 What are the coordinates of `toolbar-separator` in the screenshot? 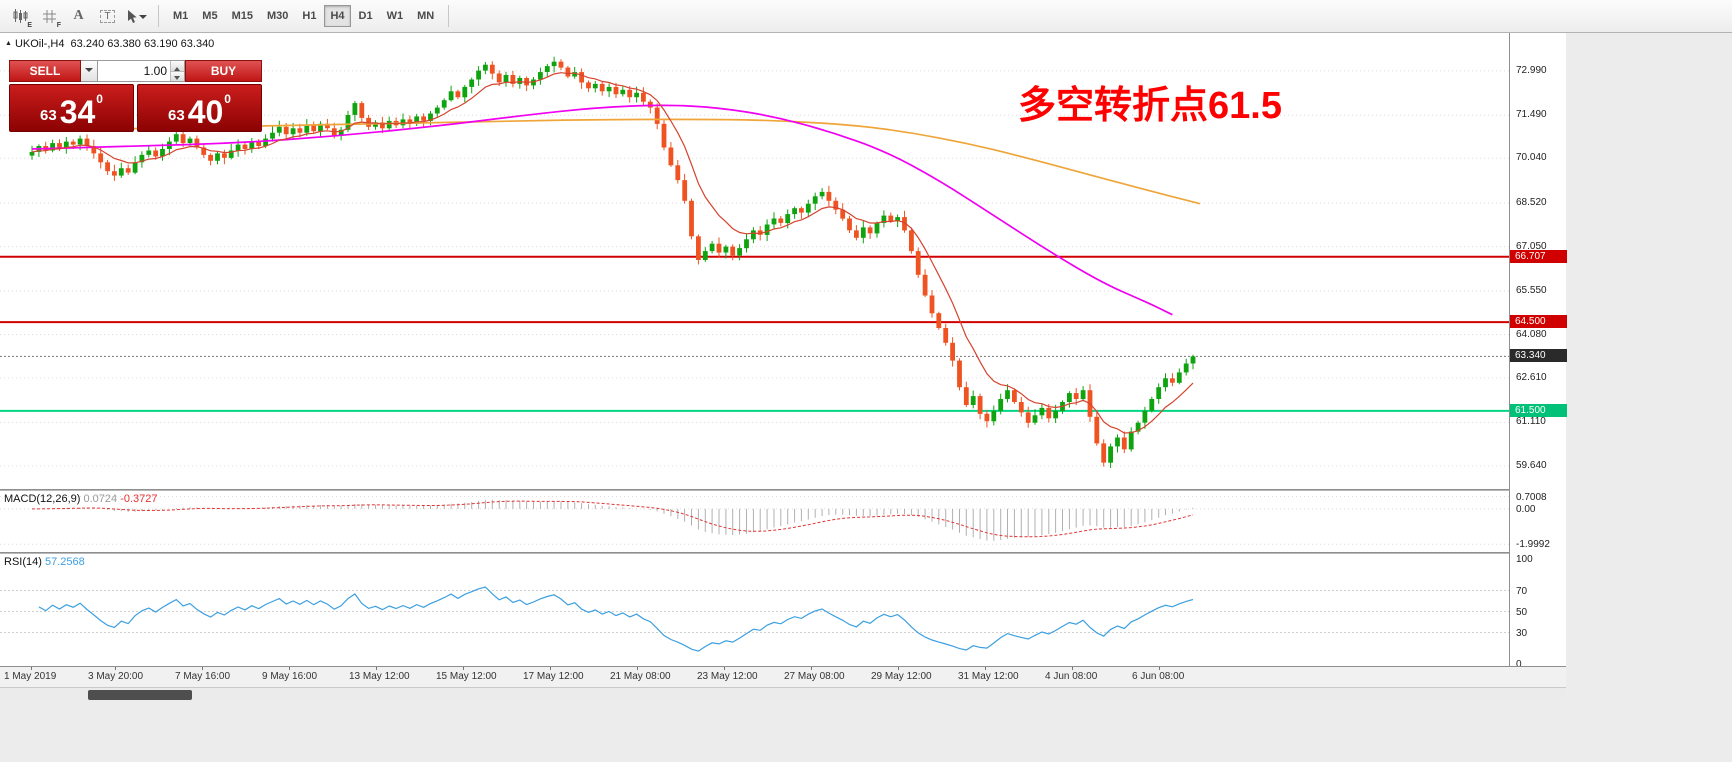 It's located at (449, 16).